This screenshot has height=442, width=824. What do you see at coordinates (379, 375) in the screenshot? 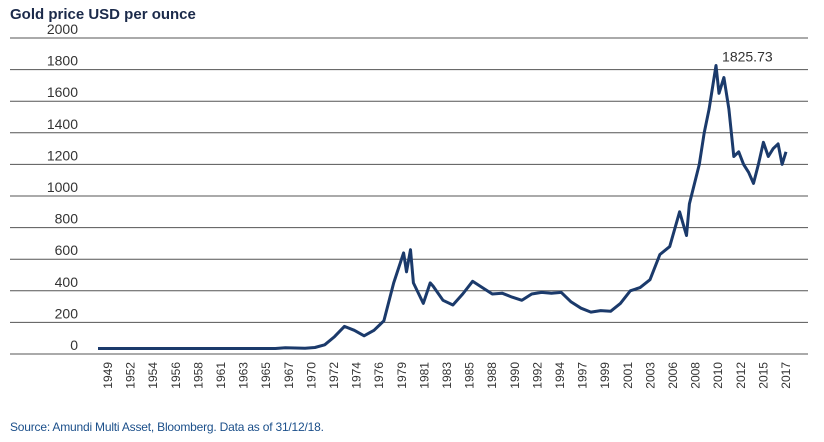
I see `x-tick-label: 1976` at bounding box center [379, 375].